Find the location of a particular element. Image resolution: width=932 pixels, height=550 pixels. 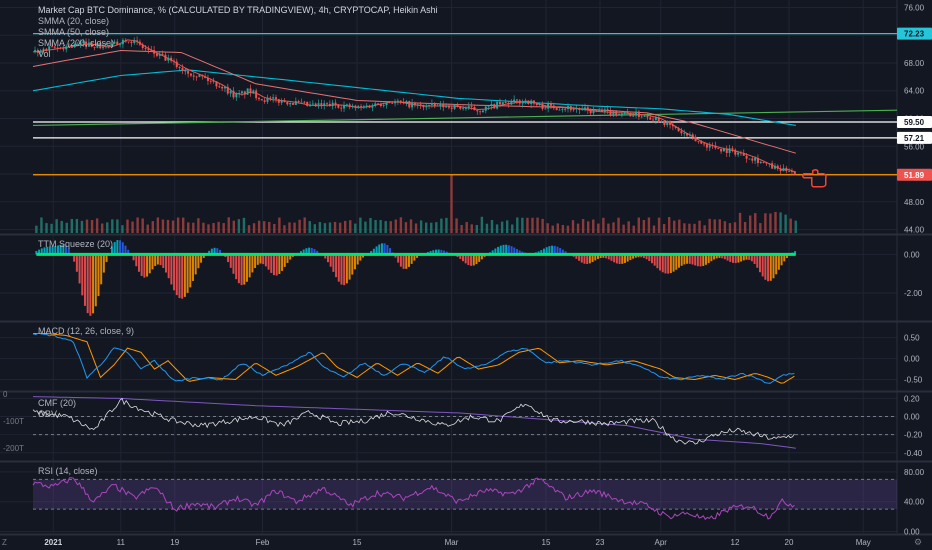

legend-vol: Vol is located at coordinates (44, 54).